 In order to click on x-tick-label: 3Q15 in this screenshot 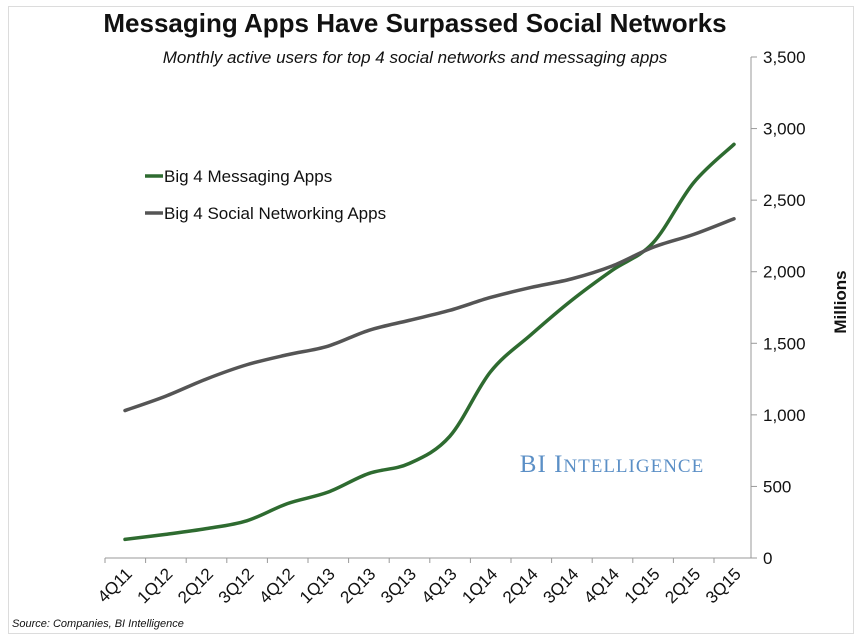, I will do `click(723, 585)`.